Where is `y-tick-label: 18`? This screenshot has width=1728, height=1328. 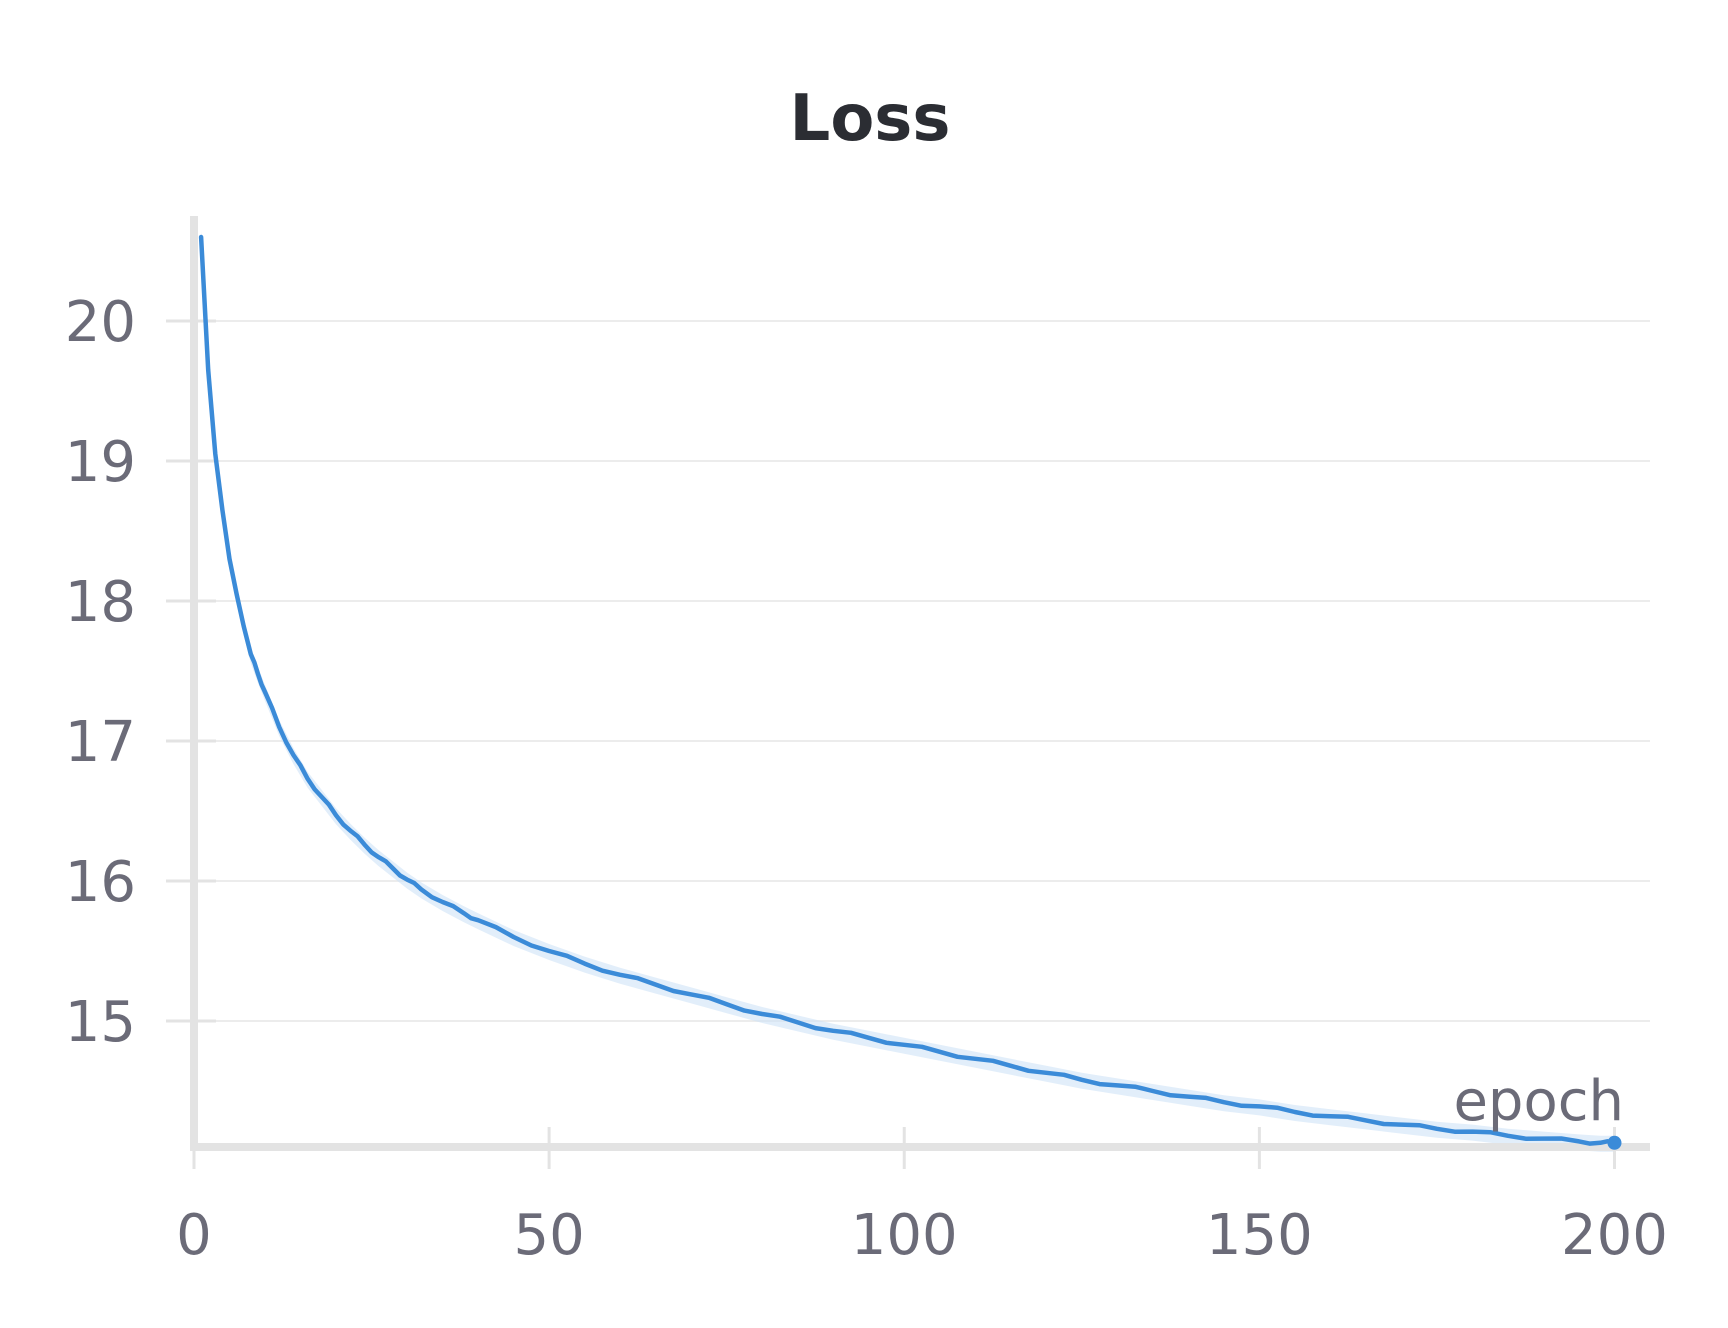 y-tick-label: 18 is located at coordinates (100, 602).